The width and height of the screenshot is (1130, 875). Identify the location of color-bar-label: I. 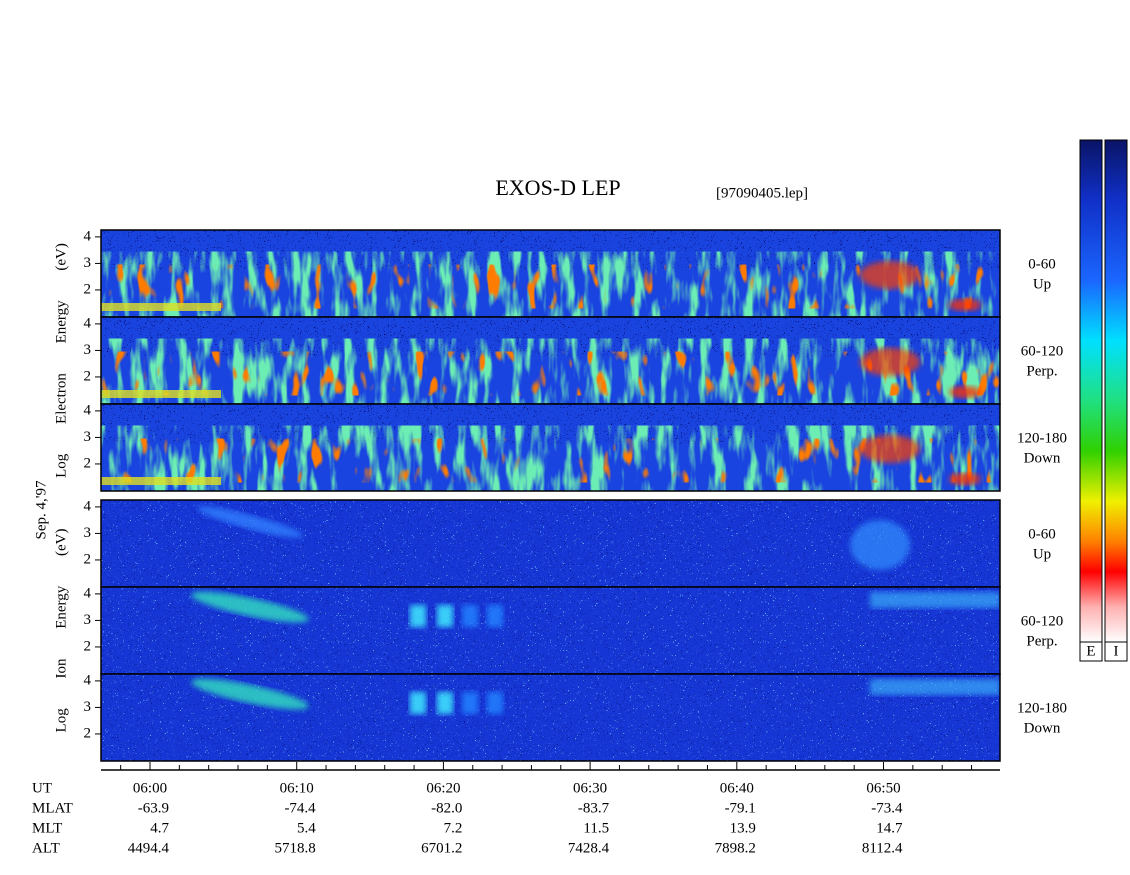
(1116, 651).